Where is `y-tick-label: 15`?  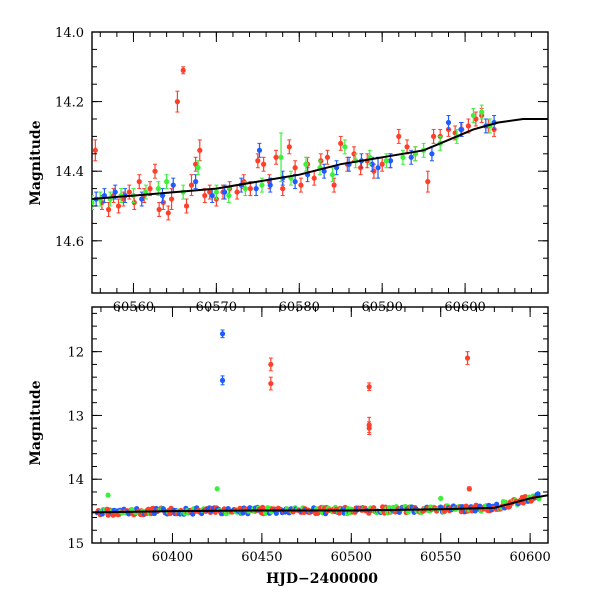
y-tick-label: 15 is located at coordinates (75, 544).